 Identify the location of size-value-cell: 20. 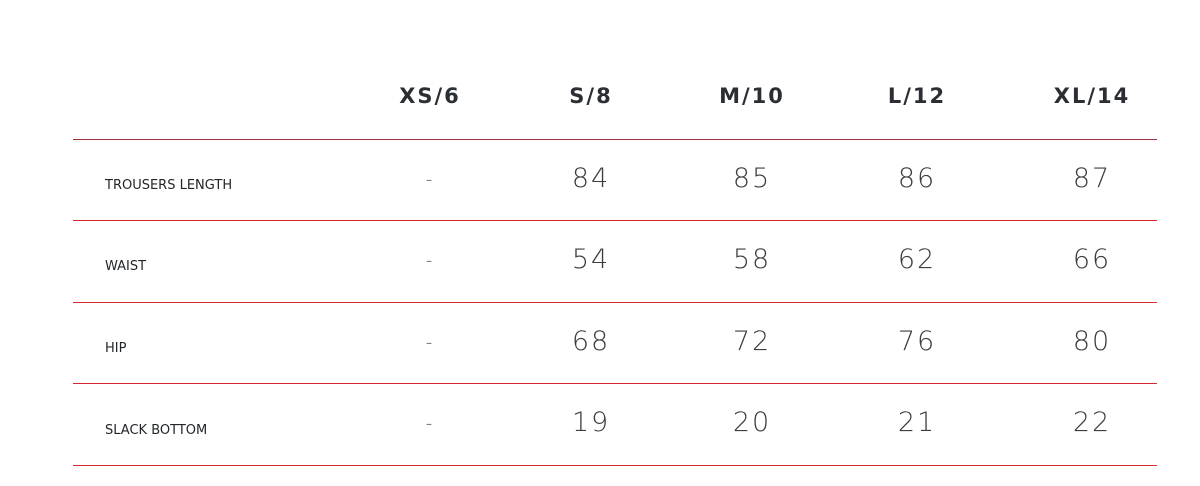
(752, 422).